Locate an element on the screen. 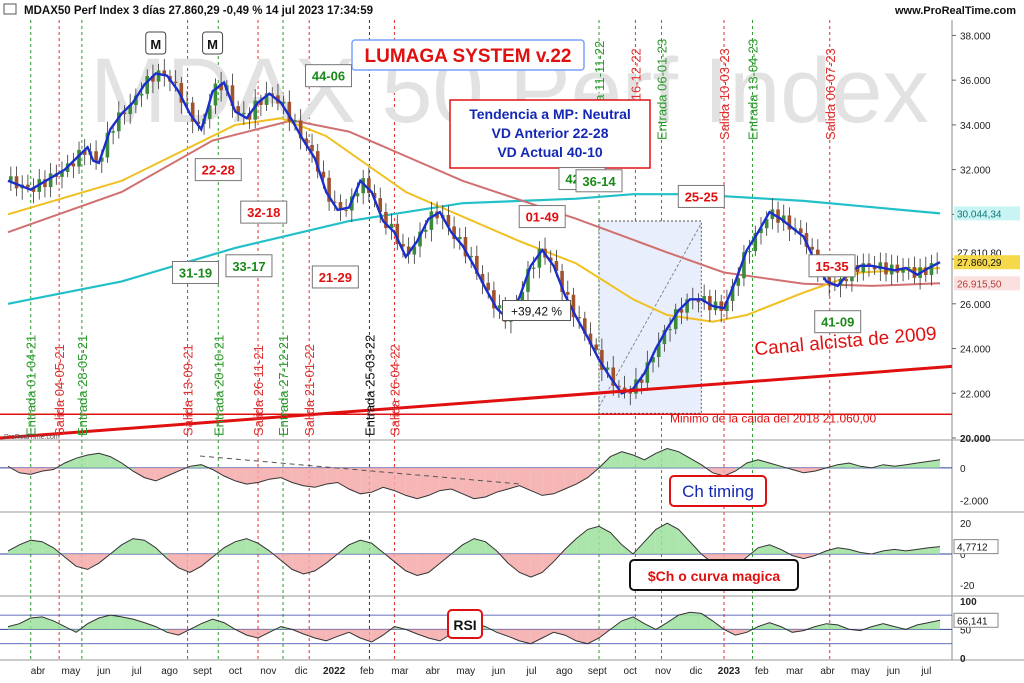 This screenshot has width=1024, height=683. x-tick-label: nov is located at coordinates (663, 671).